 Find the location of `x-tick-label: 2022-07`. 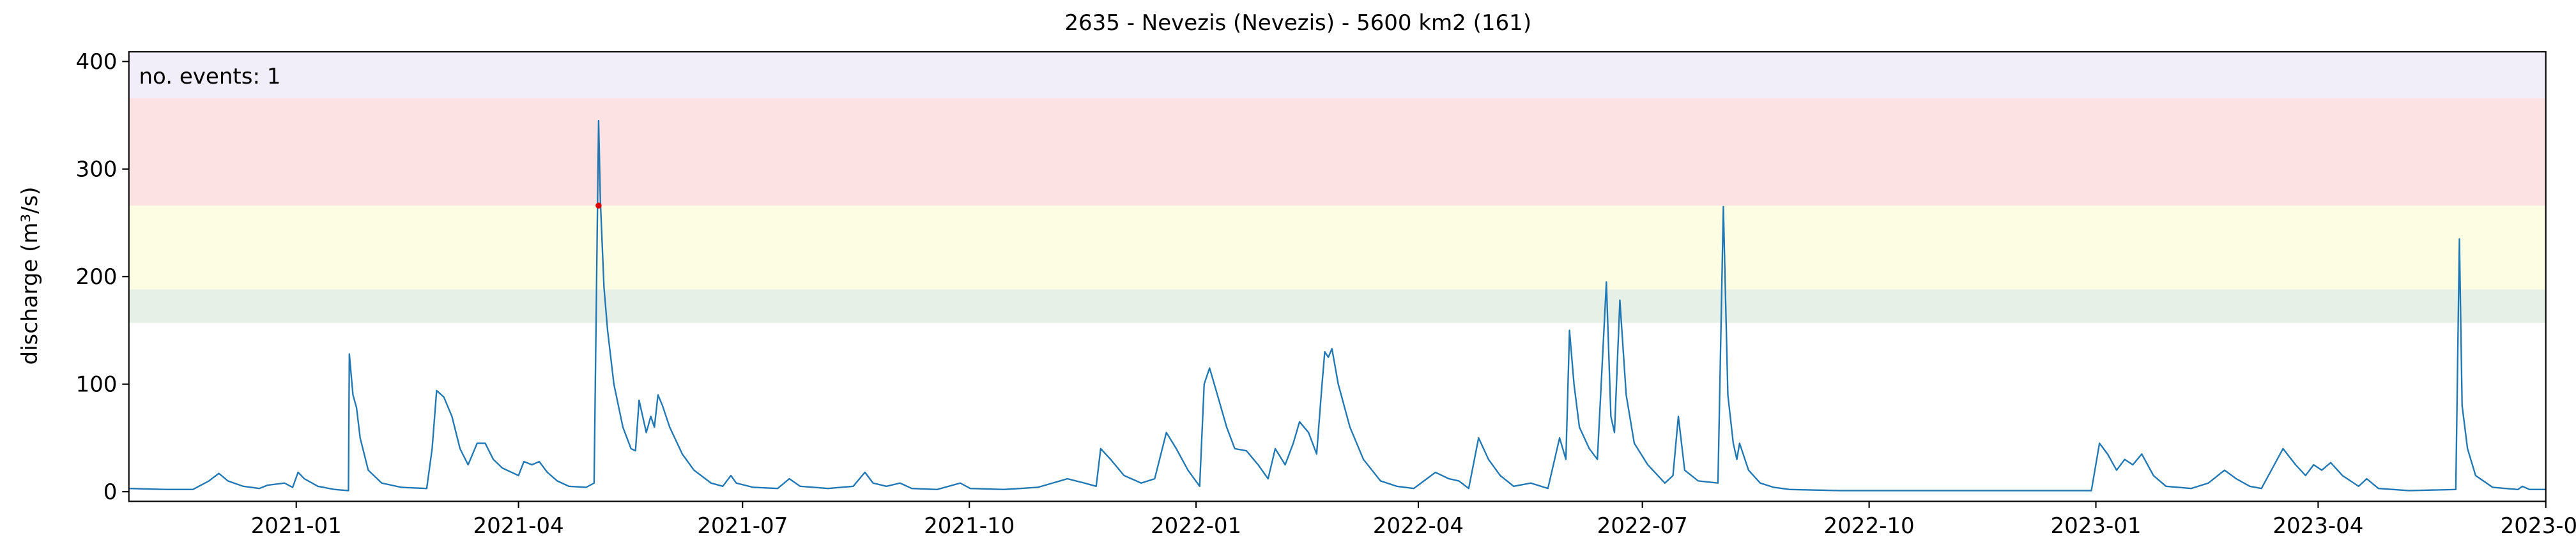

x-tick-label: 2022-07 is located at coordinates (1642, 526).